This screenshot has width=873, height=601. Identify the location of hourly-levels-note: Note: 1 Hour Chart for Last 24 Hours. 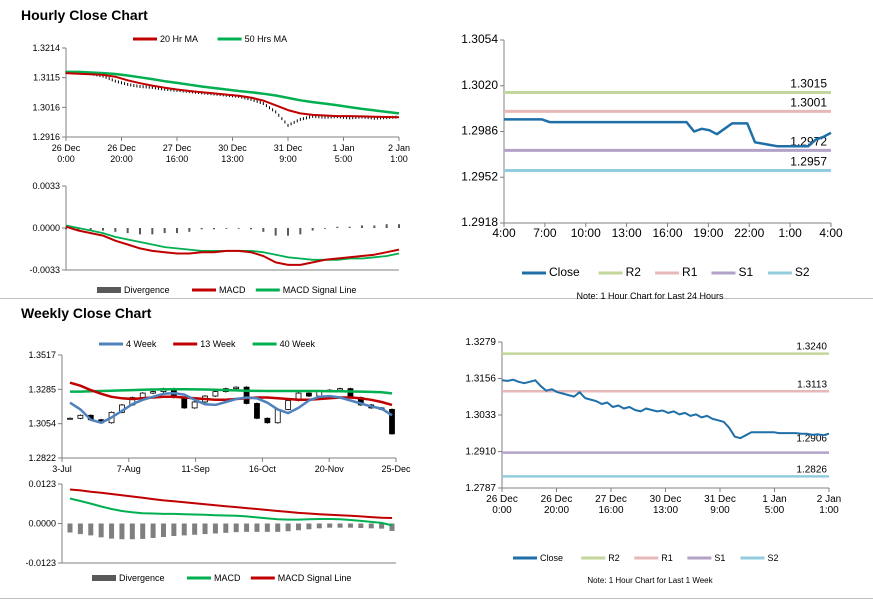
(650, 296).